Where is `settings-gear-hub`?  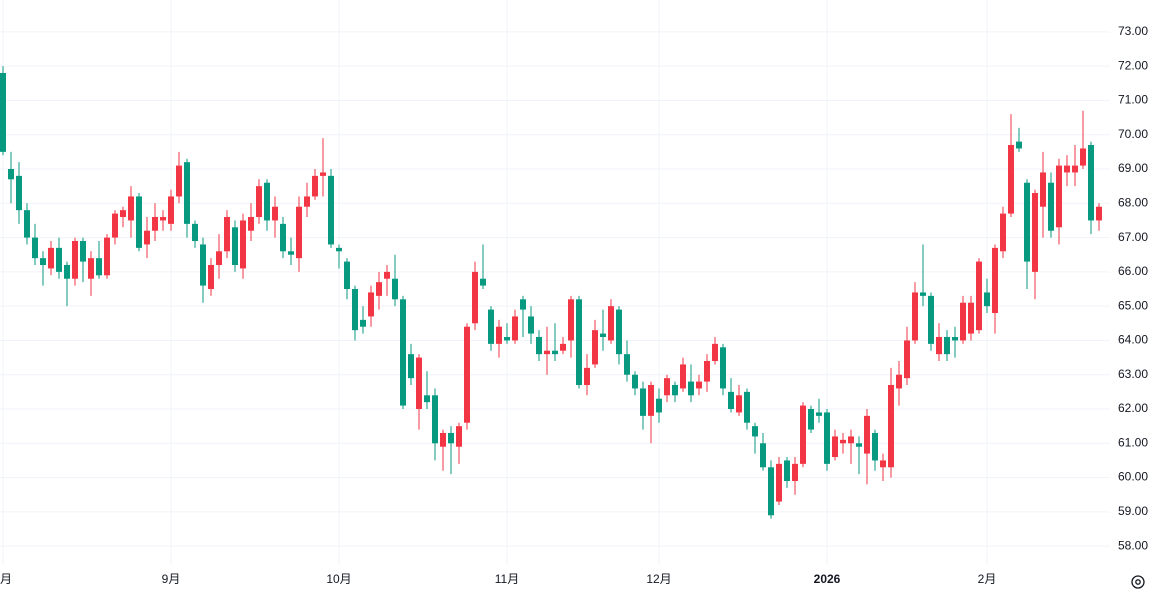
settings-gear-hub is located at coordinates (1138, 582).